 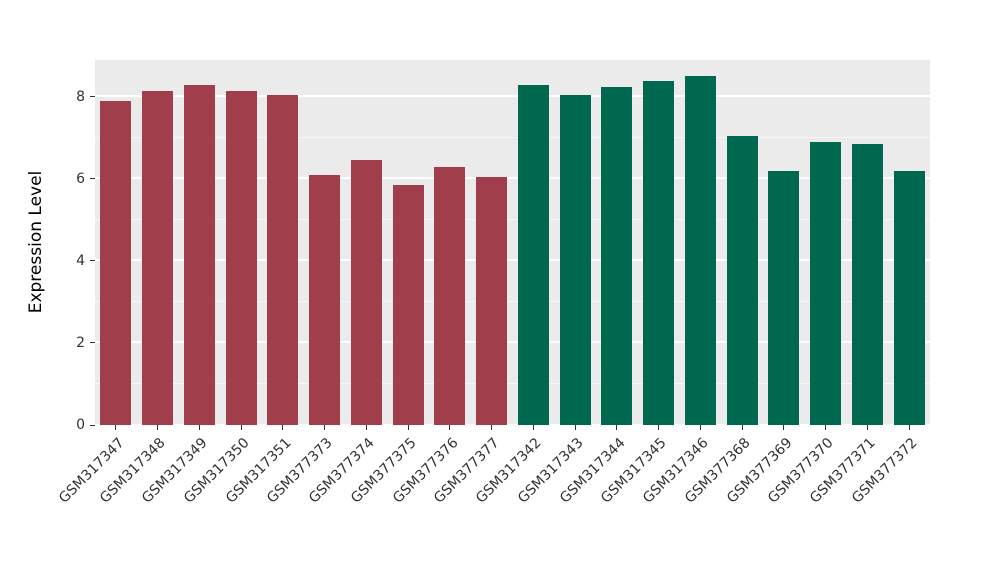 What do you see at coordinates (784, 297) in the screenshot?
I see `bar-GSM377369` at bounding box center [784, 297].